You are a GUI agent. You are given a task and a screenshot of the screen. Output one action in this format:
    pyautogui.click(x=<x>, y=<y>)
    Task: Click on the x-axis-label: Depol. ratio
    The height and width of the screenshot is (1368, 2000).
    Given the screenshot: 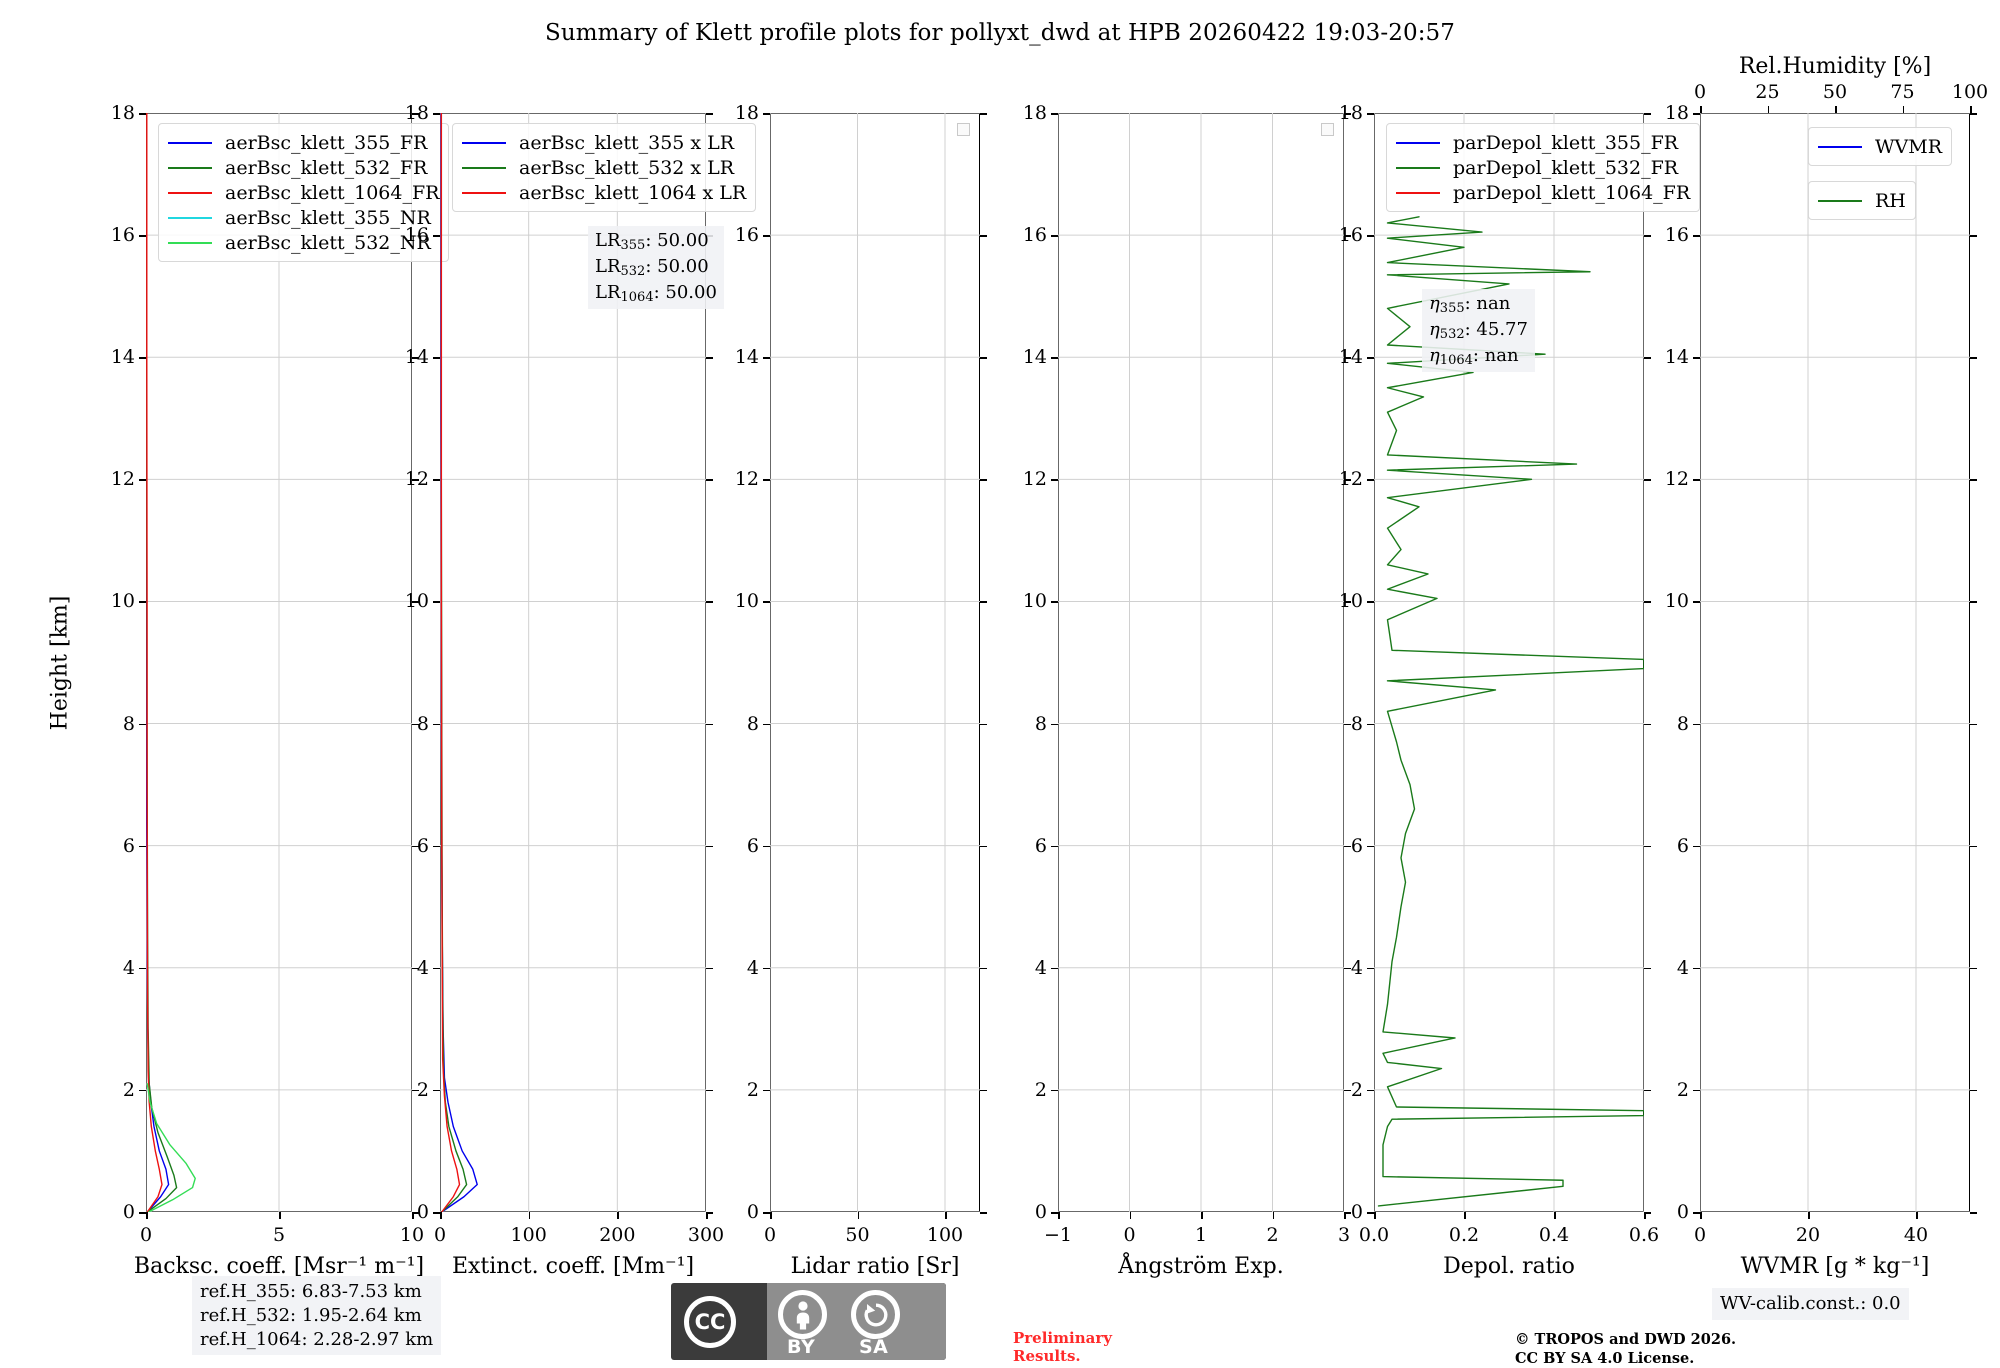 What is the action you would take?
    pyautogui.click(x=1509, y=1266)
    